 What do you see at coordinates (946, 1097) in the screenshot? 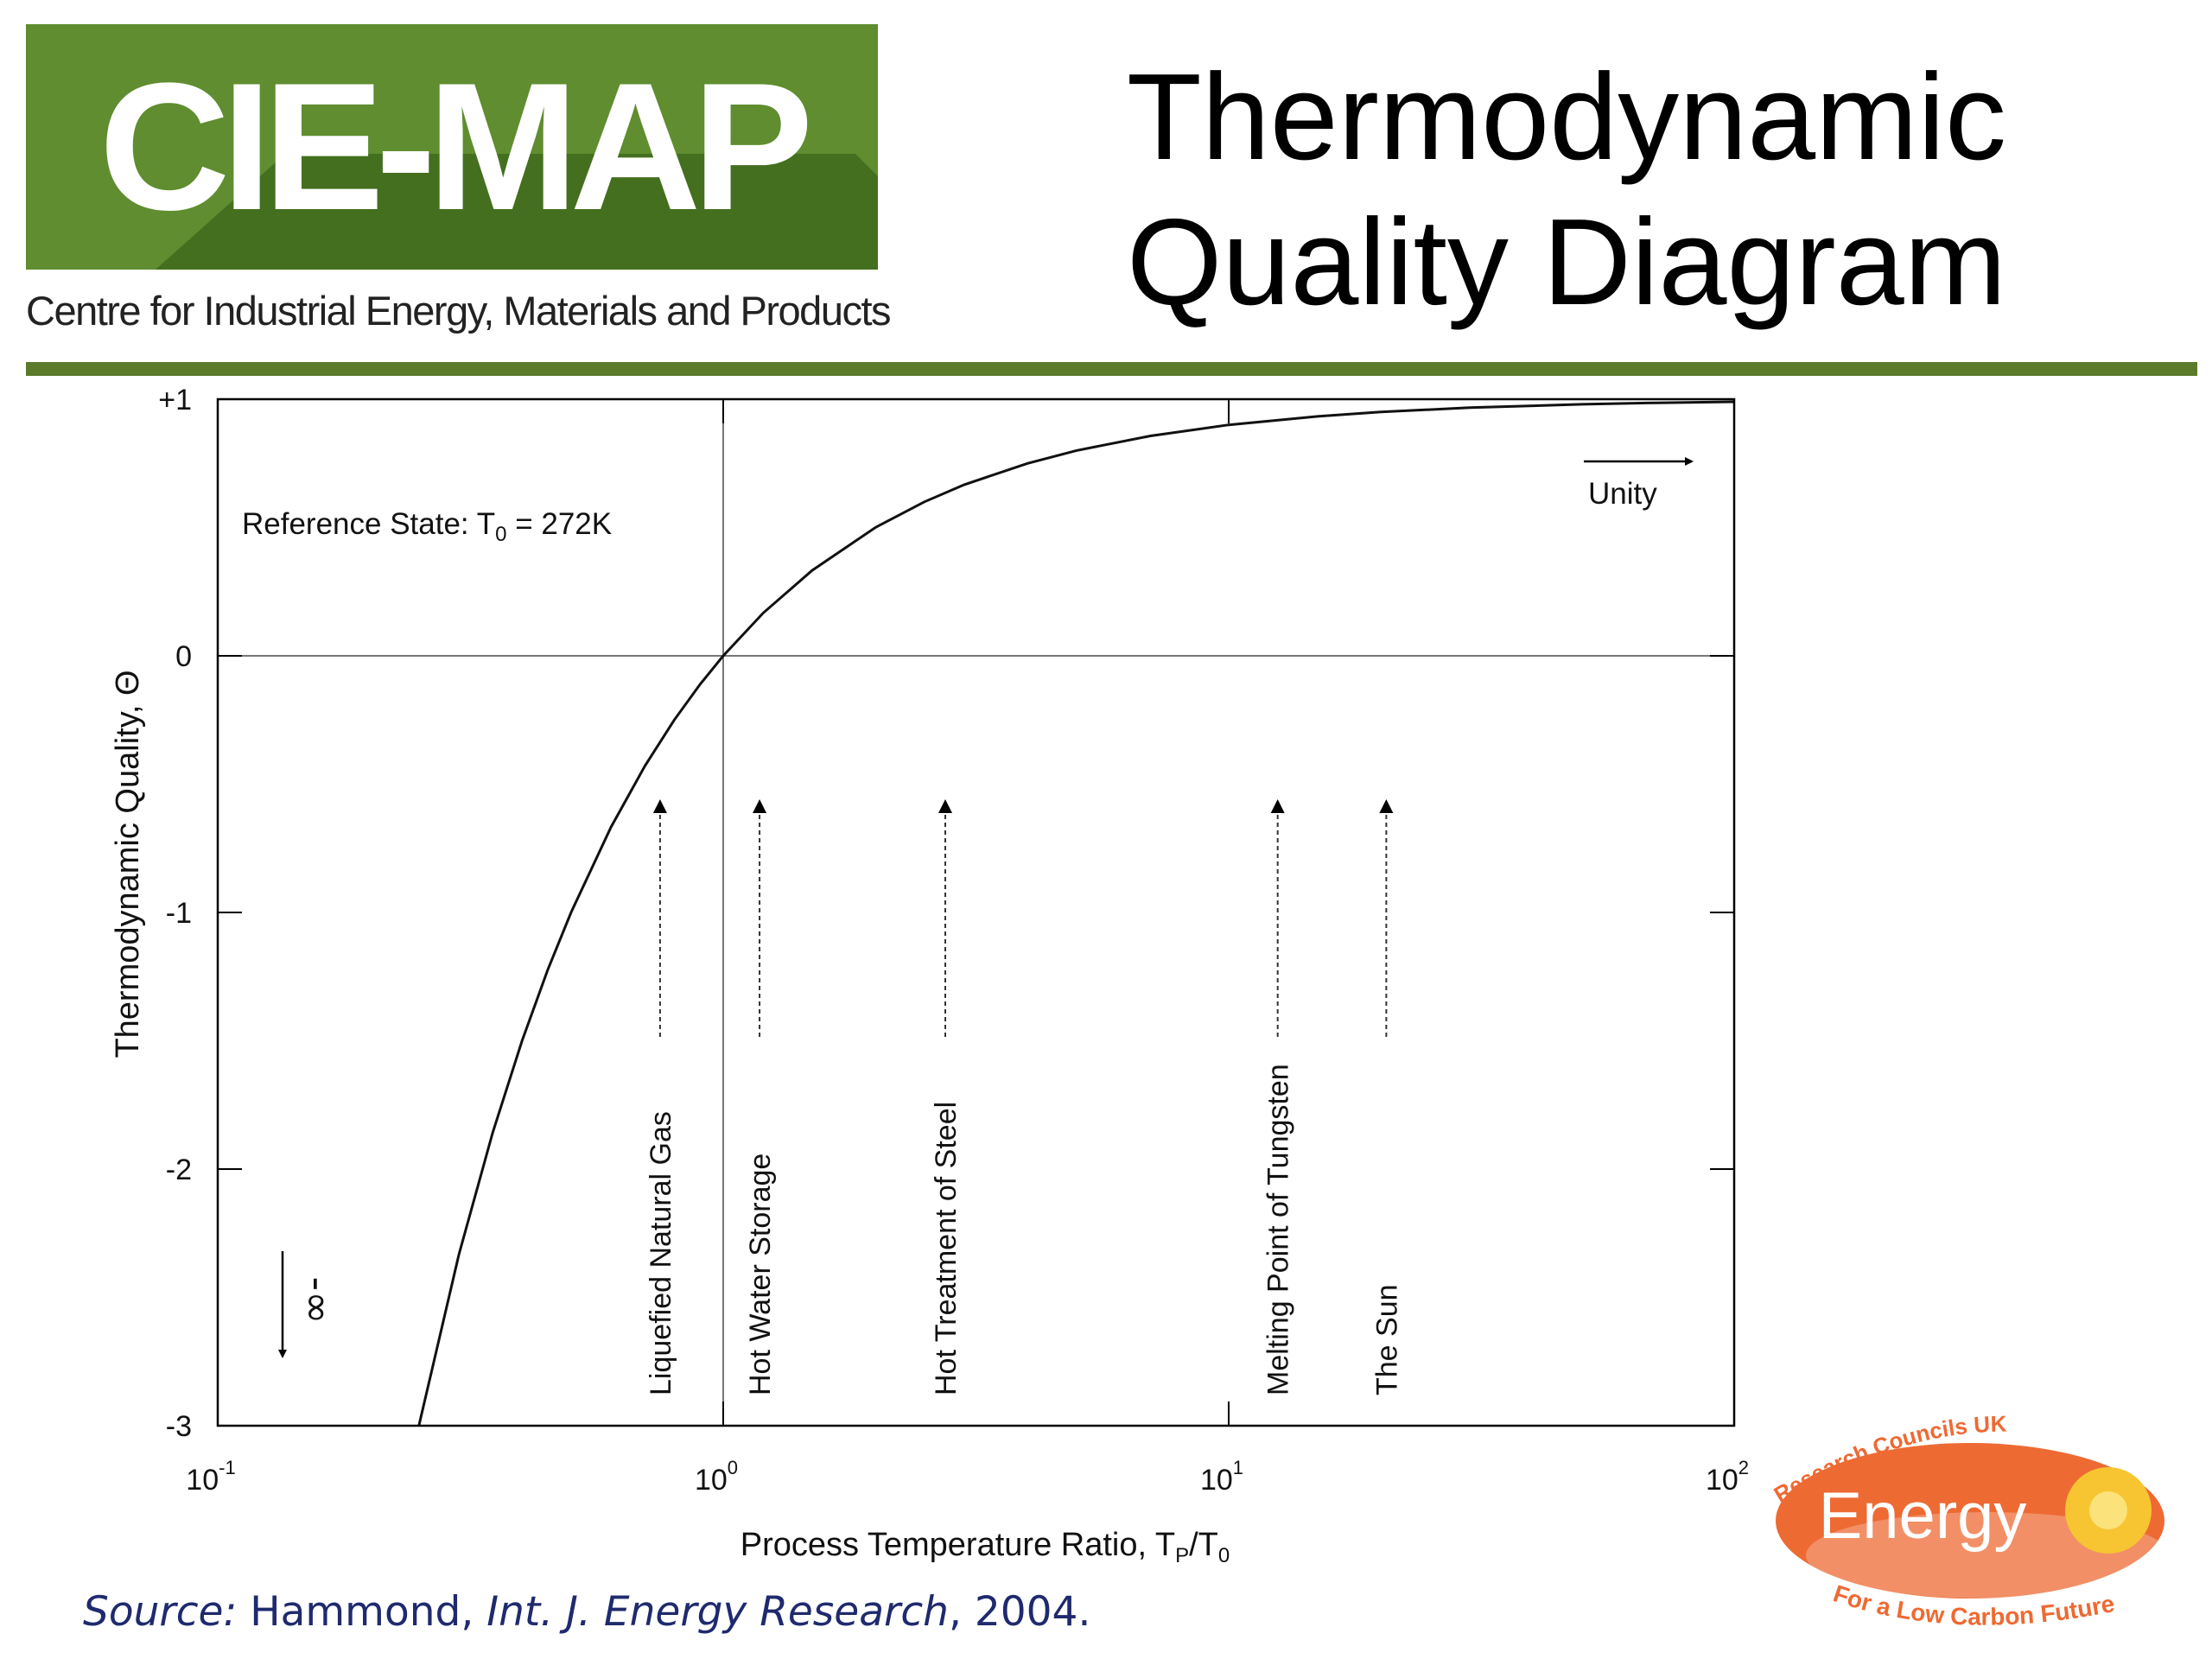
I see `application-marker: Hot Treatment of Steel` at bounding box center [946, 1097].